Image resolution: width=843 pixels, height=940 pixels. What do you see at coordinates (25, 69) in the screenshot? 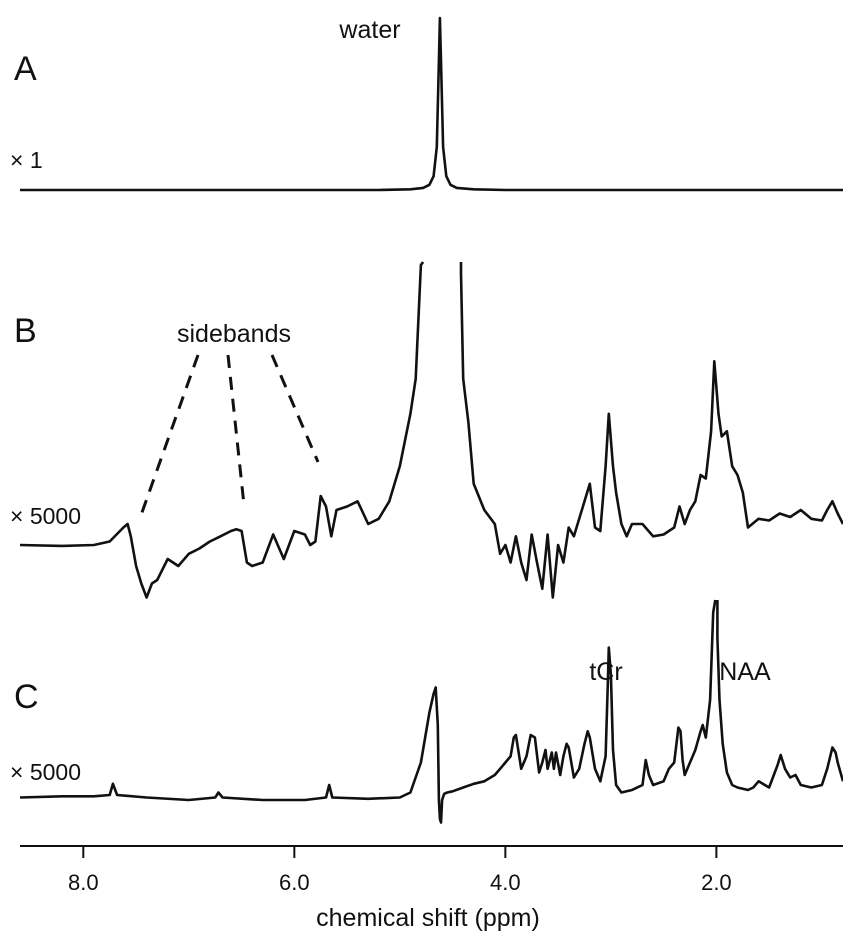
I see `panel-a-letter: A` at bounding box center [25, 69].